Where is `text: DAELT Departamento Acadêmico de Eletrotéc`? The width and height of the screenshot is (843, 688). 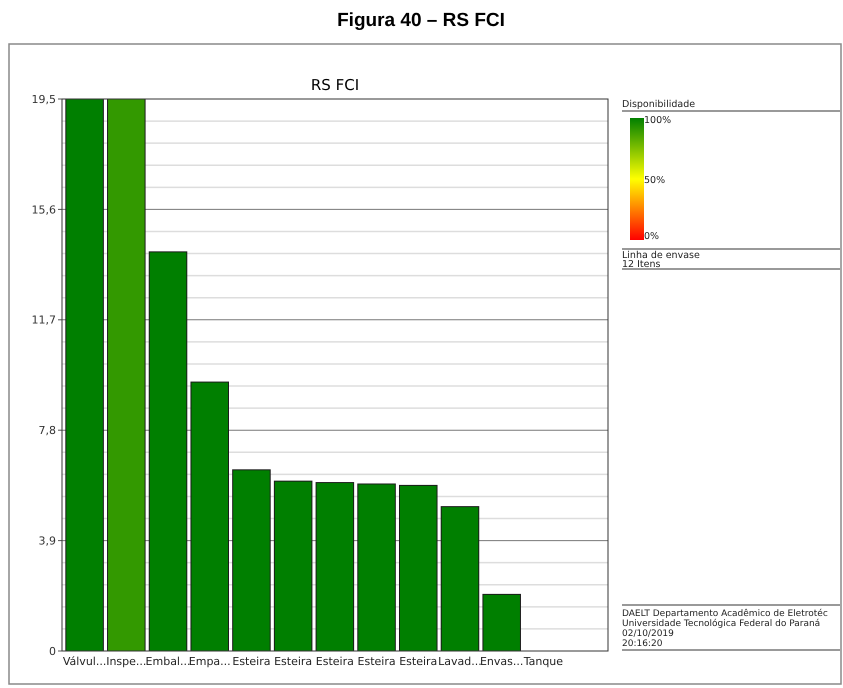
text: DAELT Departamento Acadêmico de Eletrotéc is located at coordinates (725, 613).